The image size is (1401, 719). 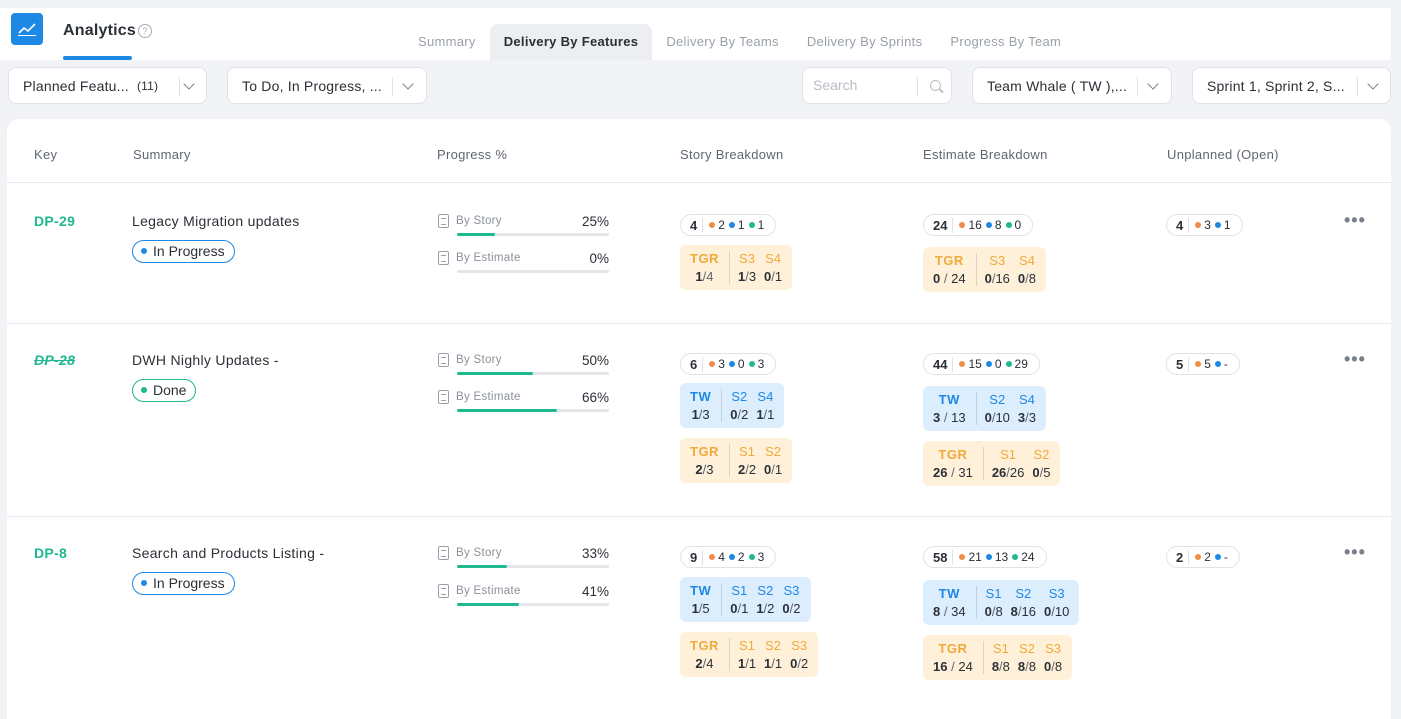 I want to click on col-header-story-breakdown: Story Breakdown, so click(x=732, y=154).